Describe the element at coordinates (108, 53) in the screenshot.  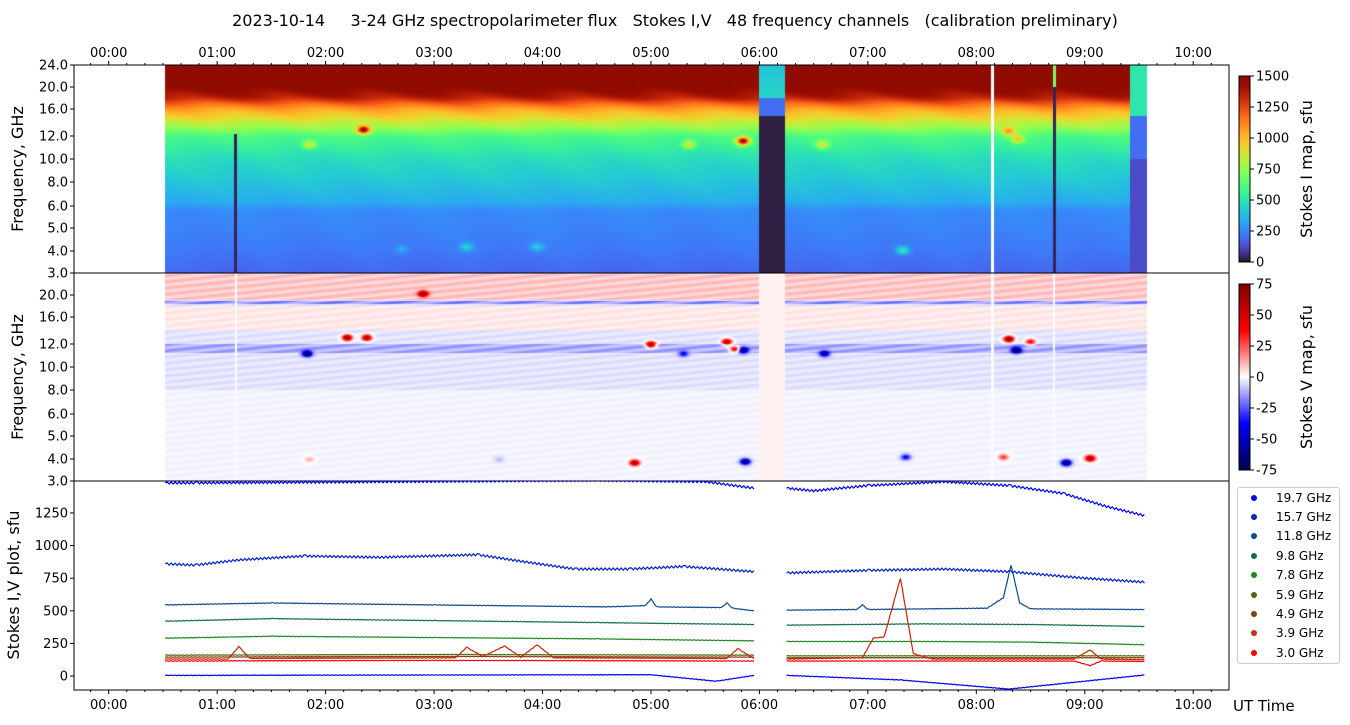
I see `time-tick-label-top: 00:00` at that location.